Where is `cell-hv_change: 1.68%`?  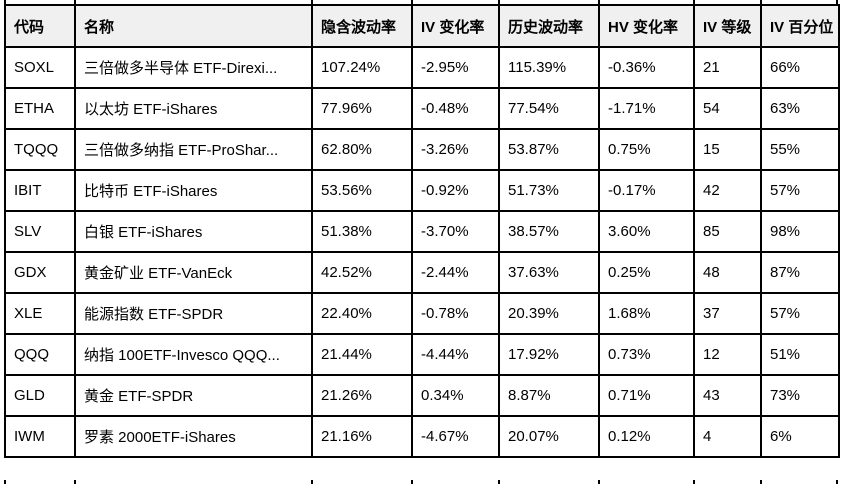
cell-hv_change: 1.68% is located at coordinates (646, 313).